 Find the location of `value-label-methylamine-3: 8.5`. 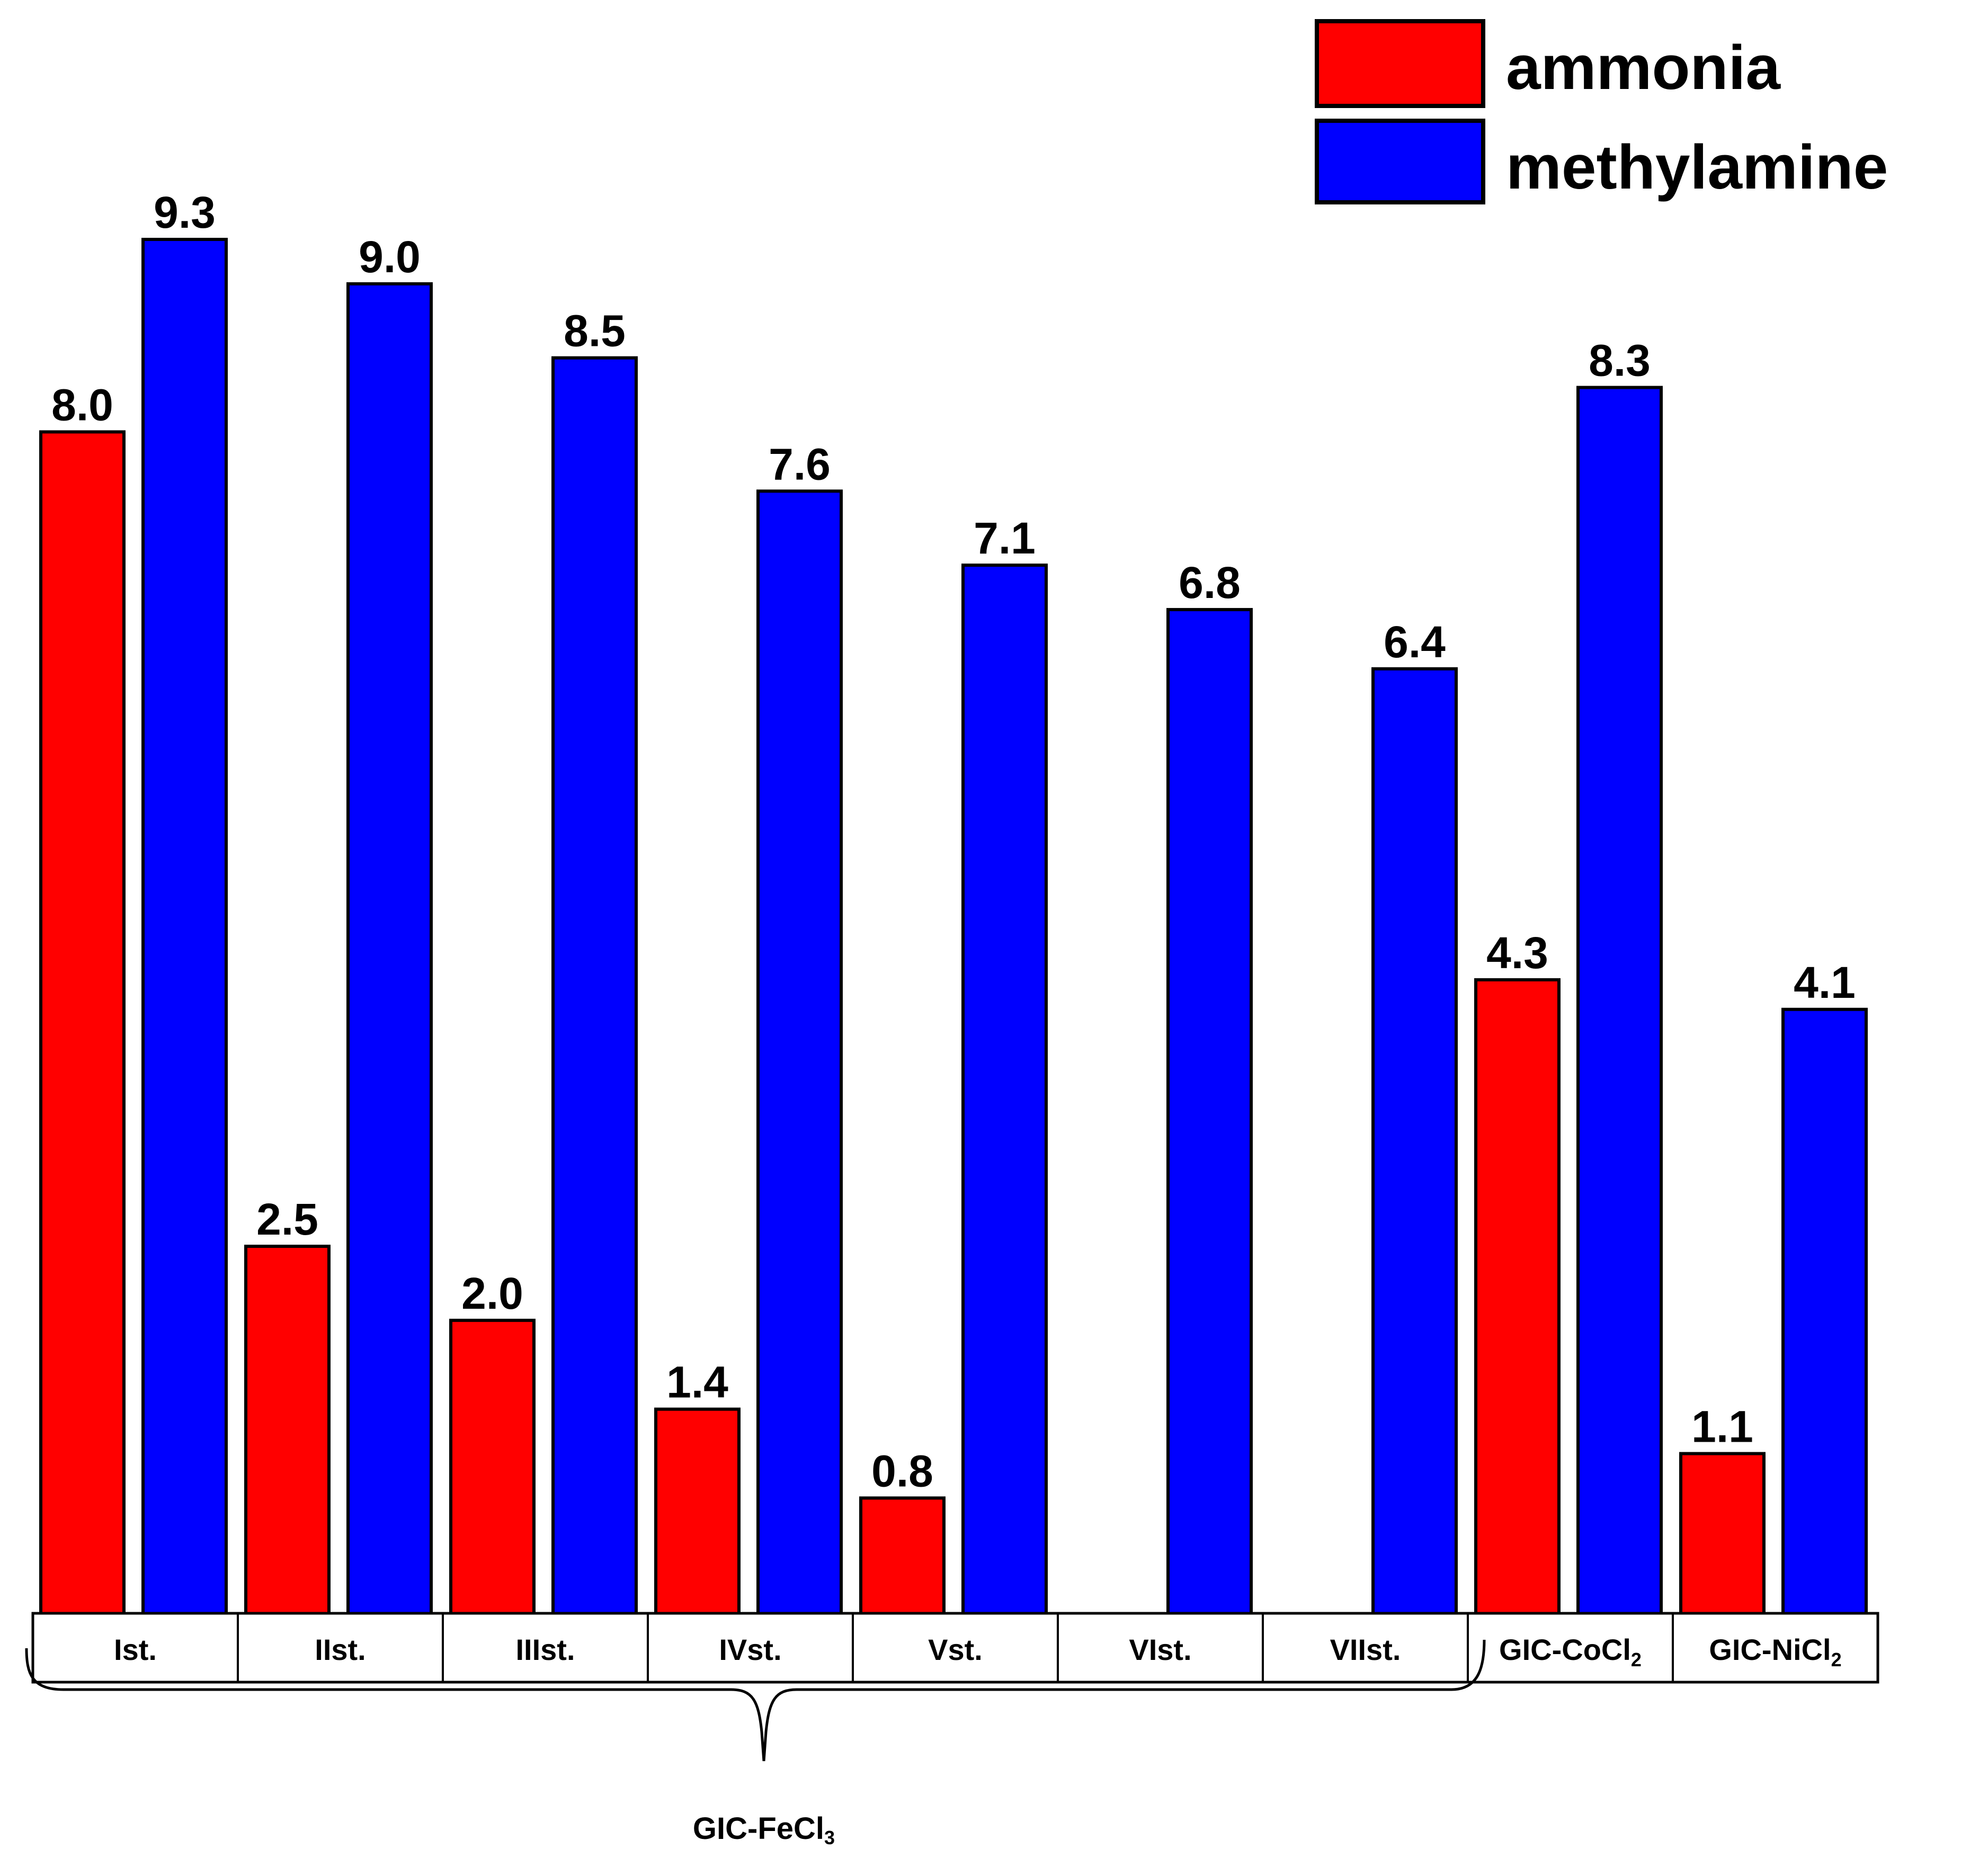

value-label-methylamine-3: 8.5 is located at coordinates (595, 331).